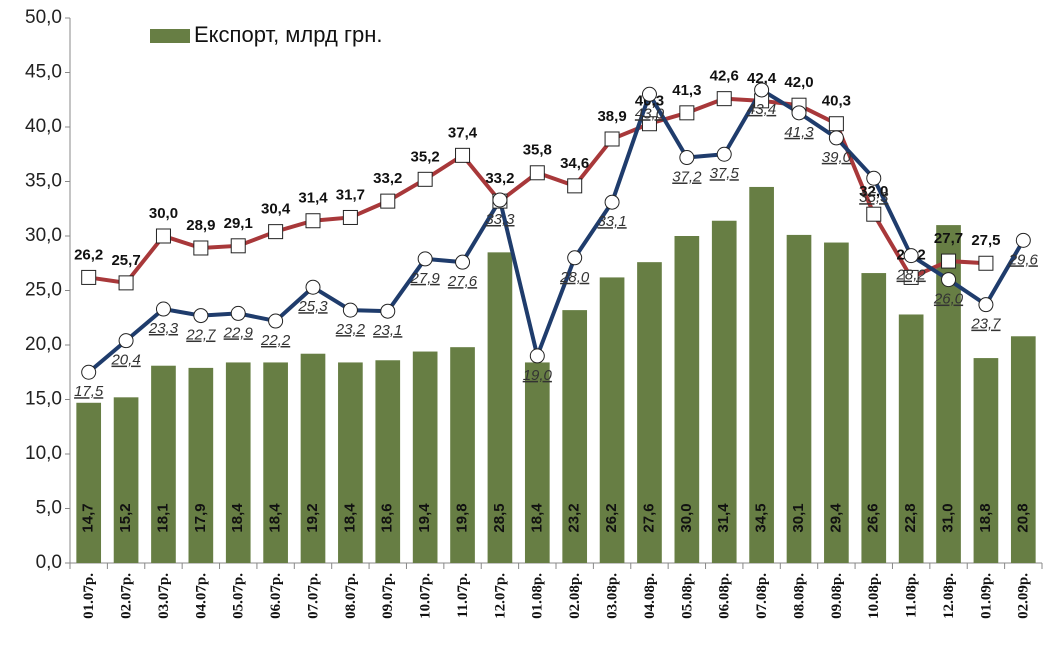 The image size is (1047, 655). I want to click on bar-value-label: 19,2, so click(312, 517).